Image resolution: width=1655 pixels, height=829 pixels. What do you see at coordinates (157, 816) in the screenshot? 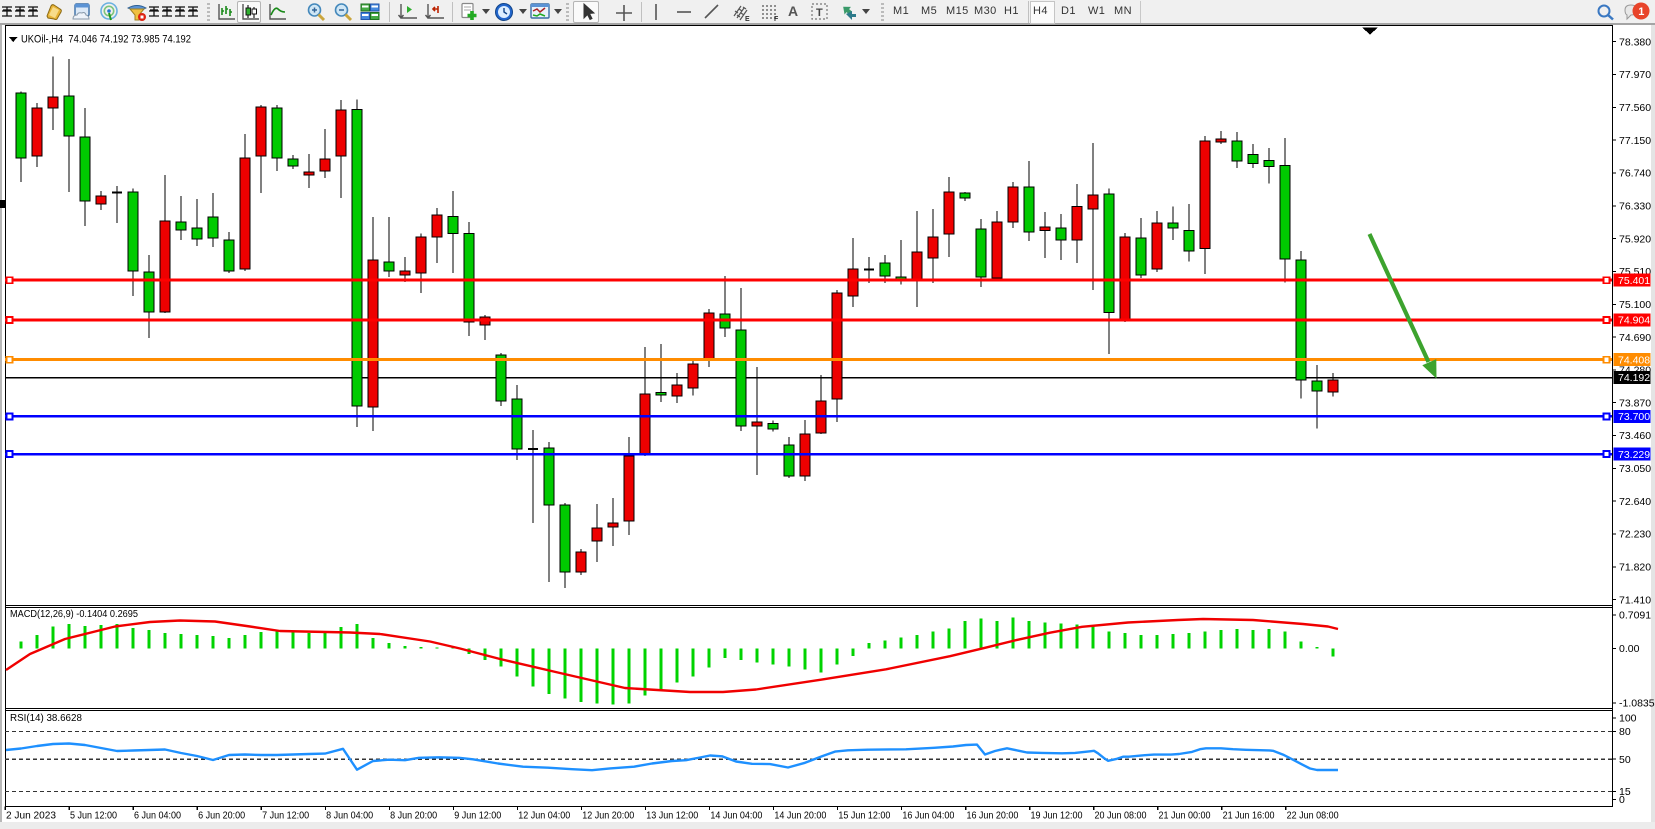
I see `svg-text: 6 Jun 04:00` at bounding box center [157, 816].